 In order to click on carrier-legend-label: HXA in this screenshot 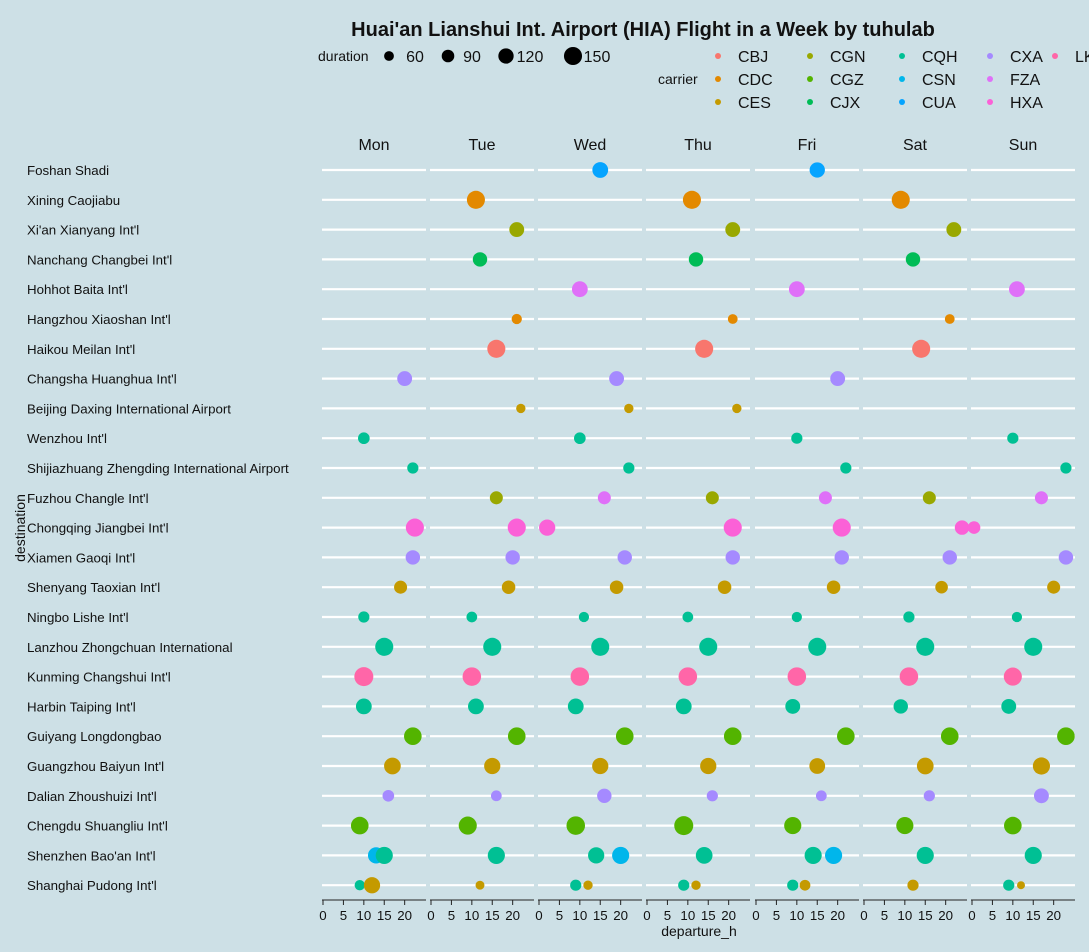, I will do `click(1026, 103)`.